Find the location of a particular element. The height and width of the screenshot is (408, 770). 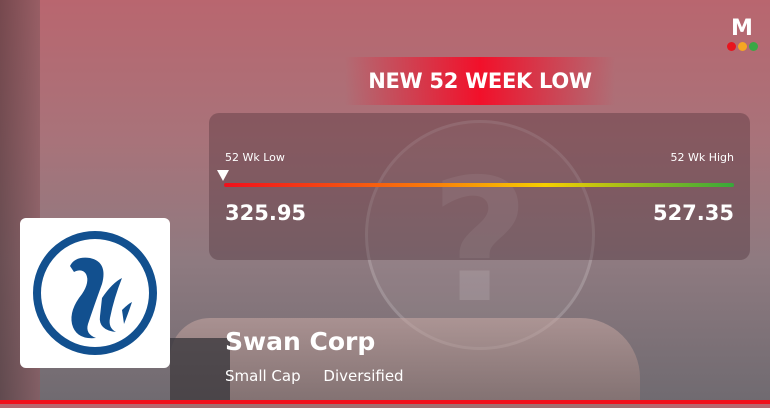

orange-dot-icon is located at coordinates (742, 46).